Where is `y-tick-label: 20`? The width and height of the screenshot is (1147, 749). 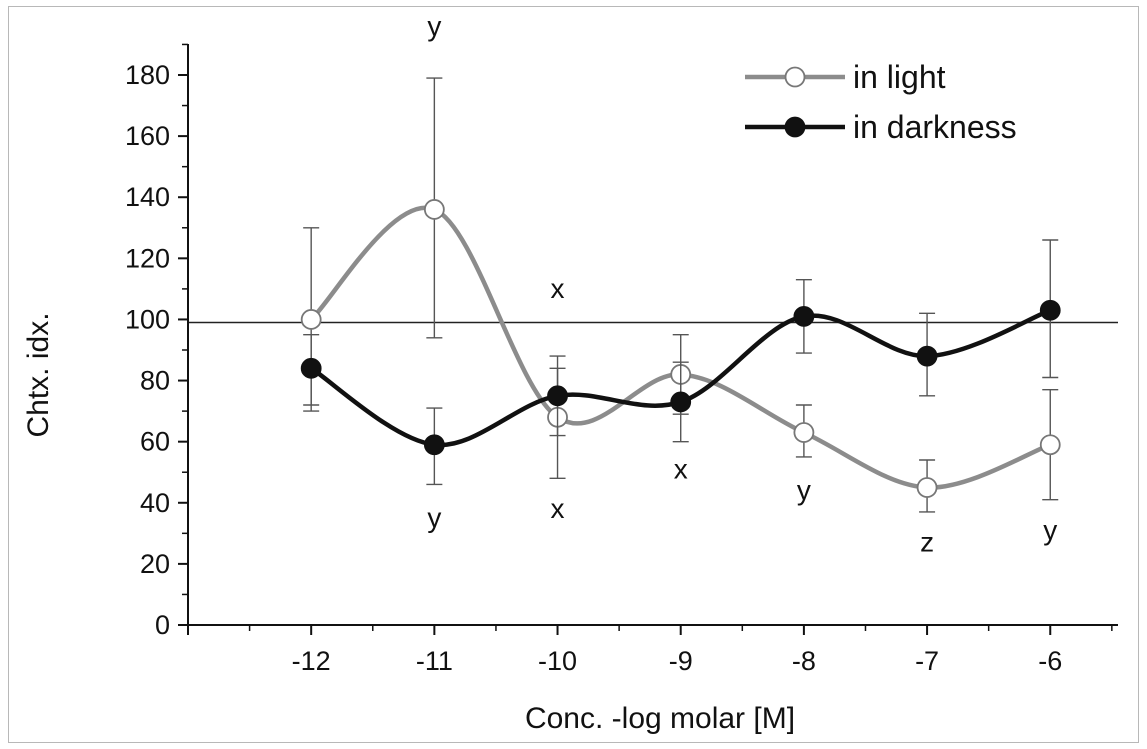 y-tick-label: 20 is located at coordinates (155, 564).